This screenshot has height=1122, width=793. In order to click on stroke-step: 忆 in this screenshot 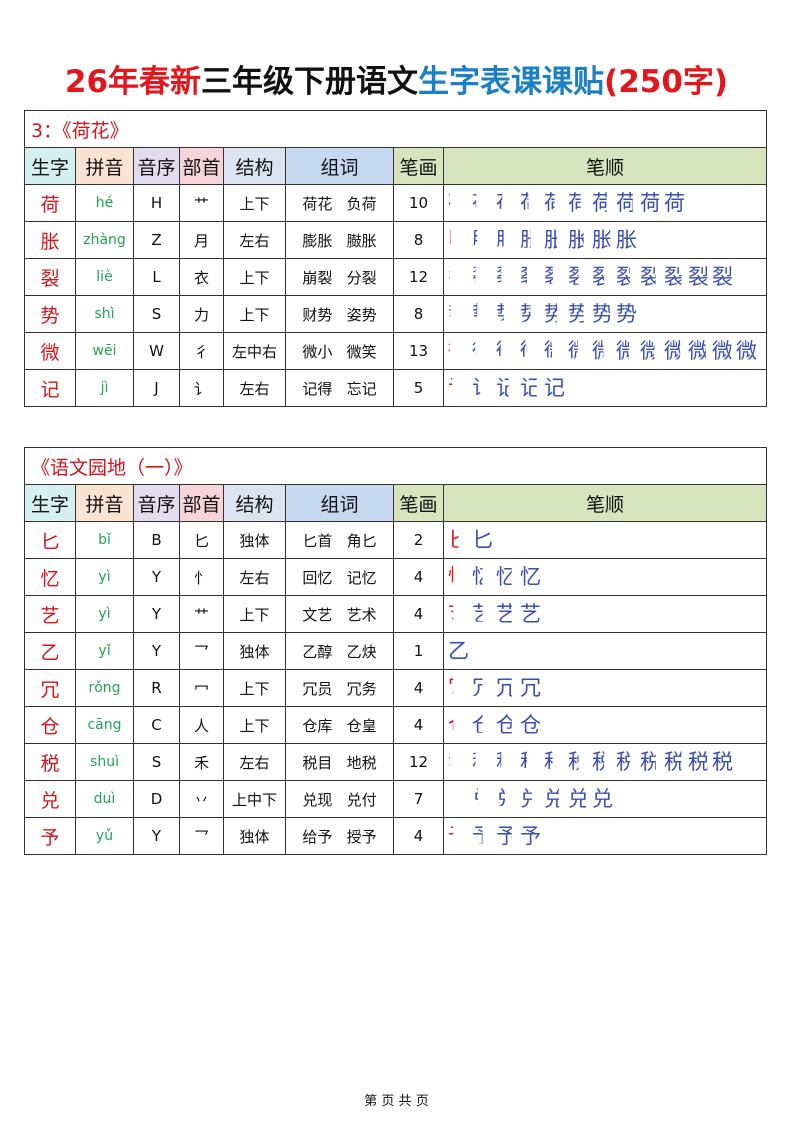, I will do `click(530, 577)`.